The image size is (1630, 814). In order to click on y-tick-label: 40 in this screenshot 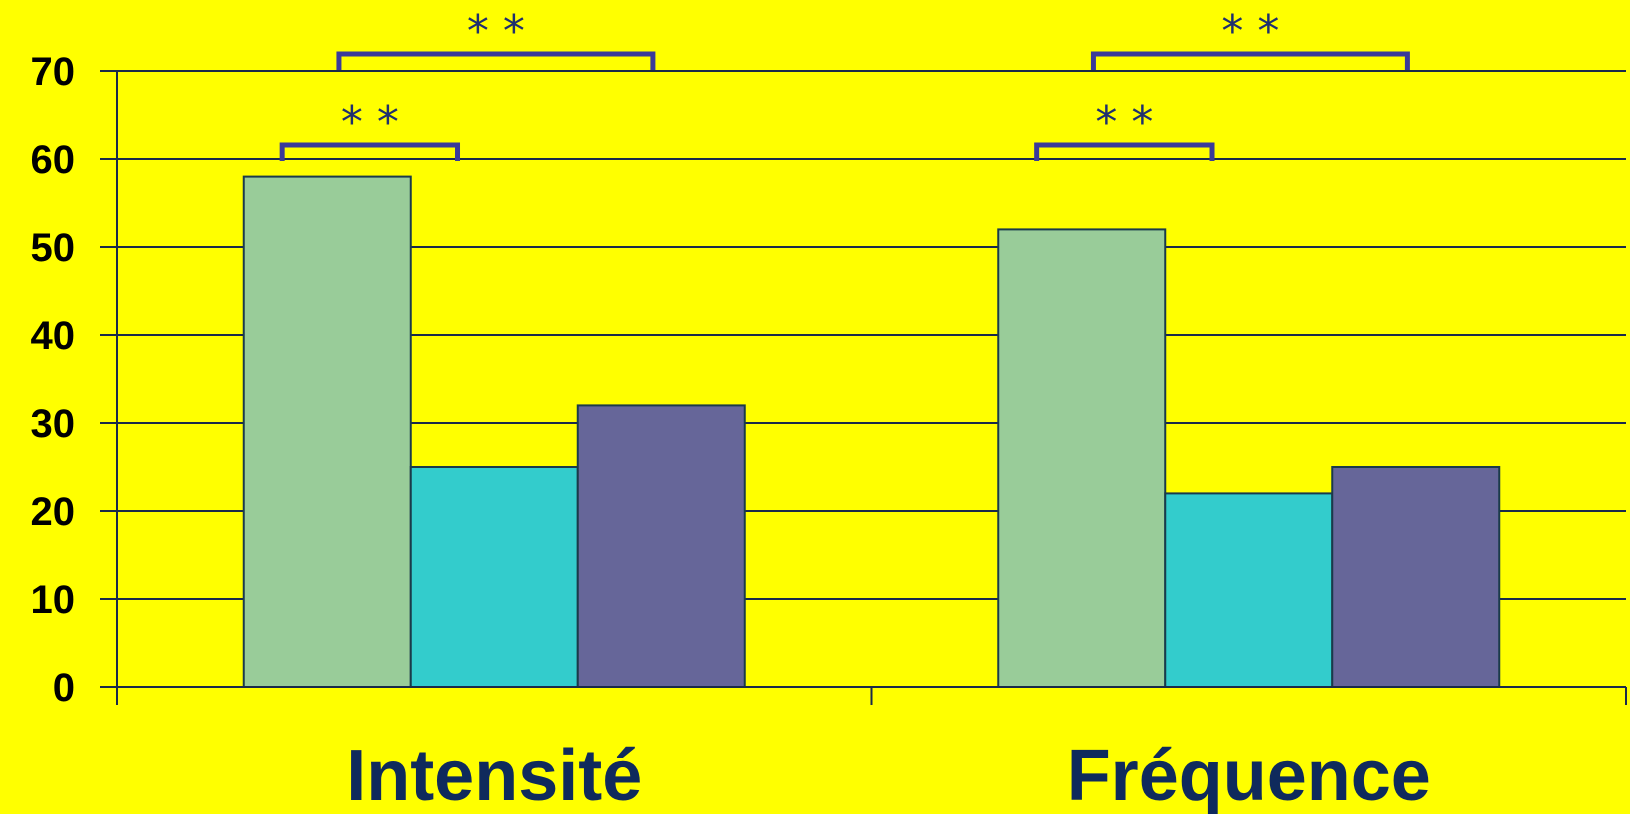, I will do `click(53, 336)`.